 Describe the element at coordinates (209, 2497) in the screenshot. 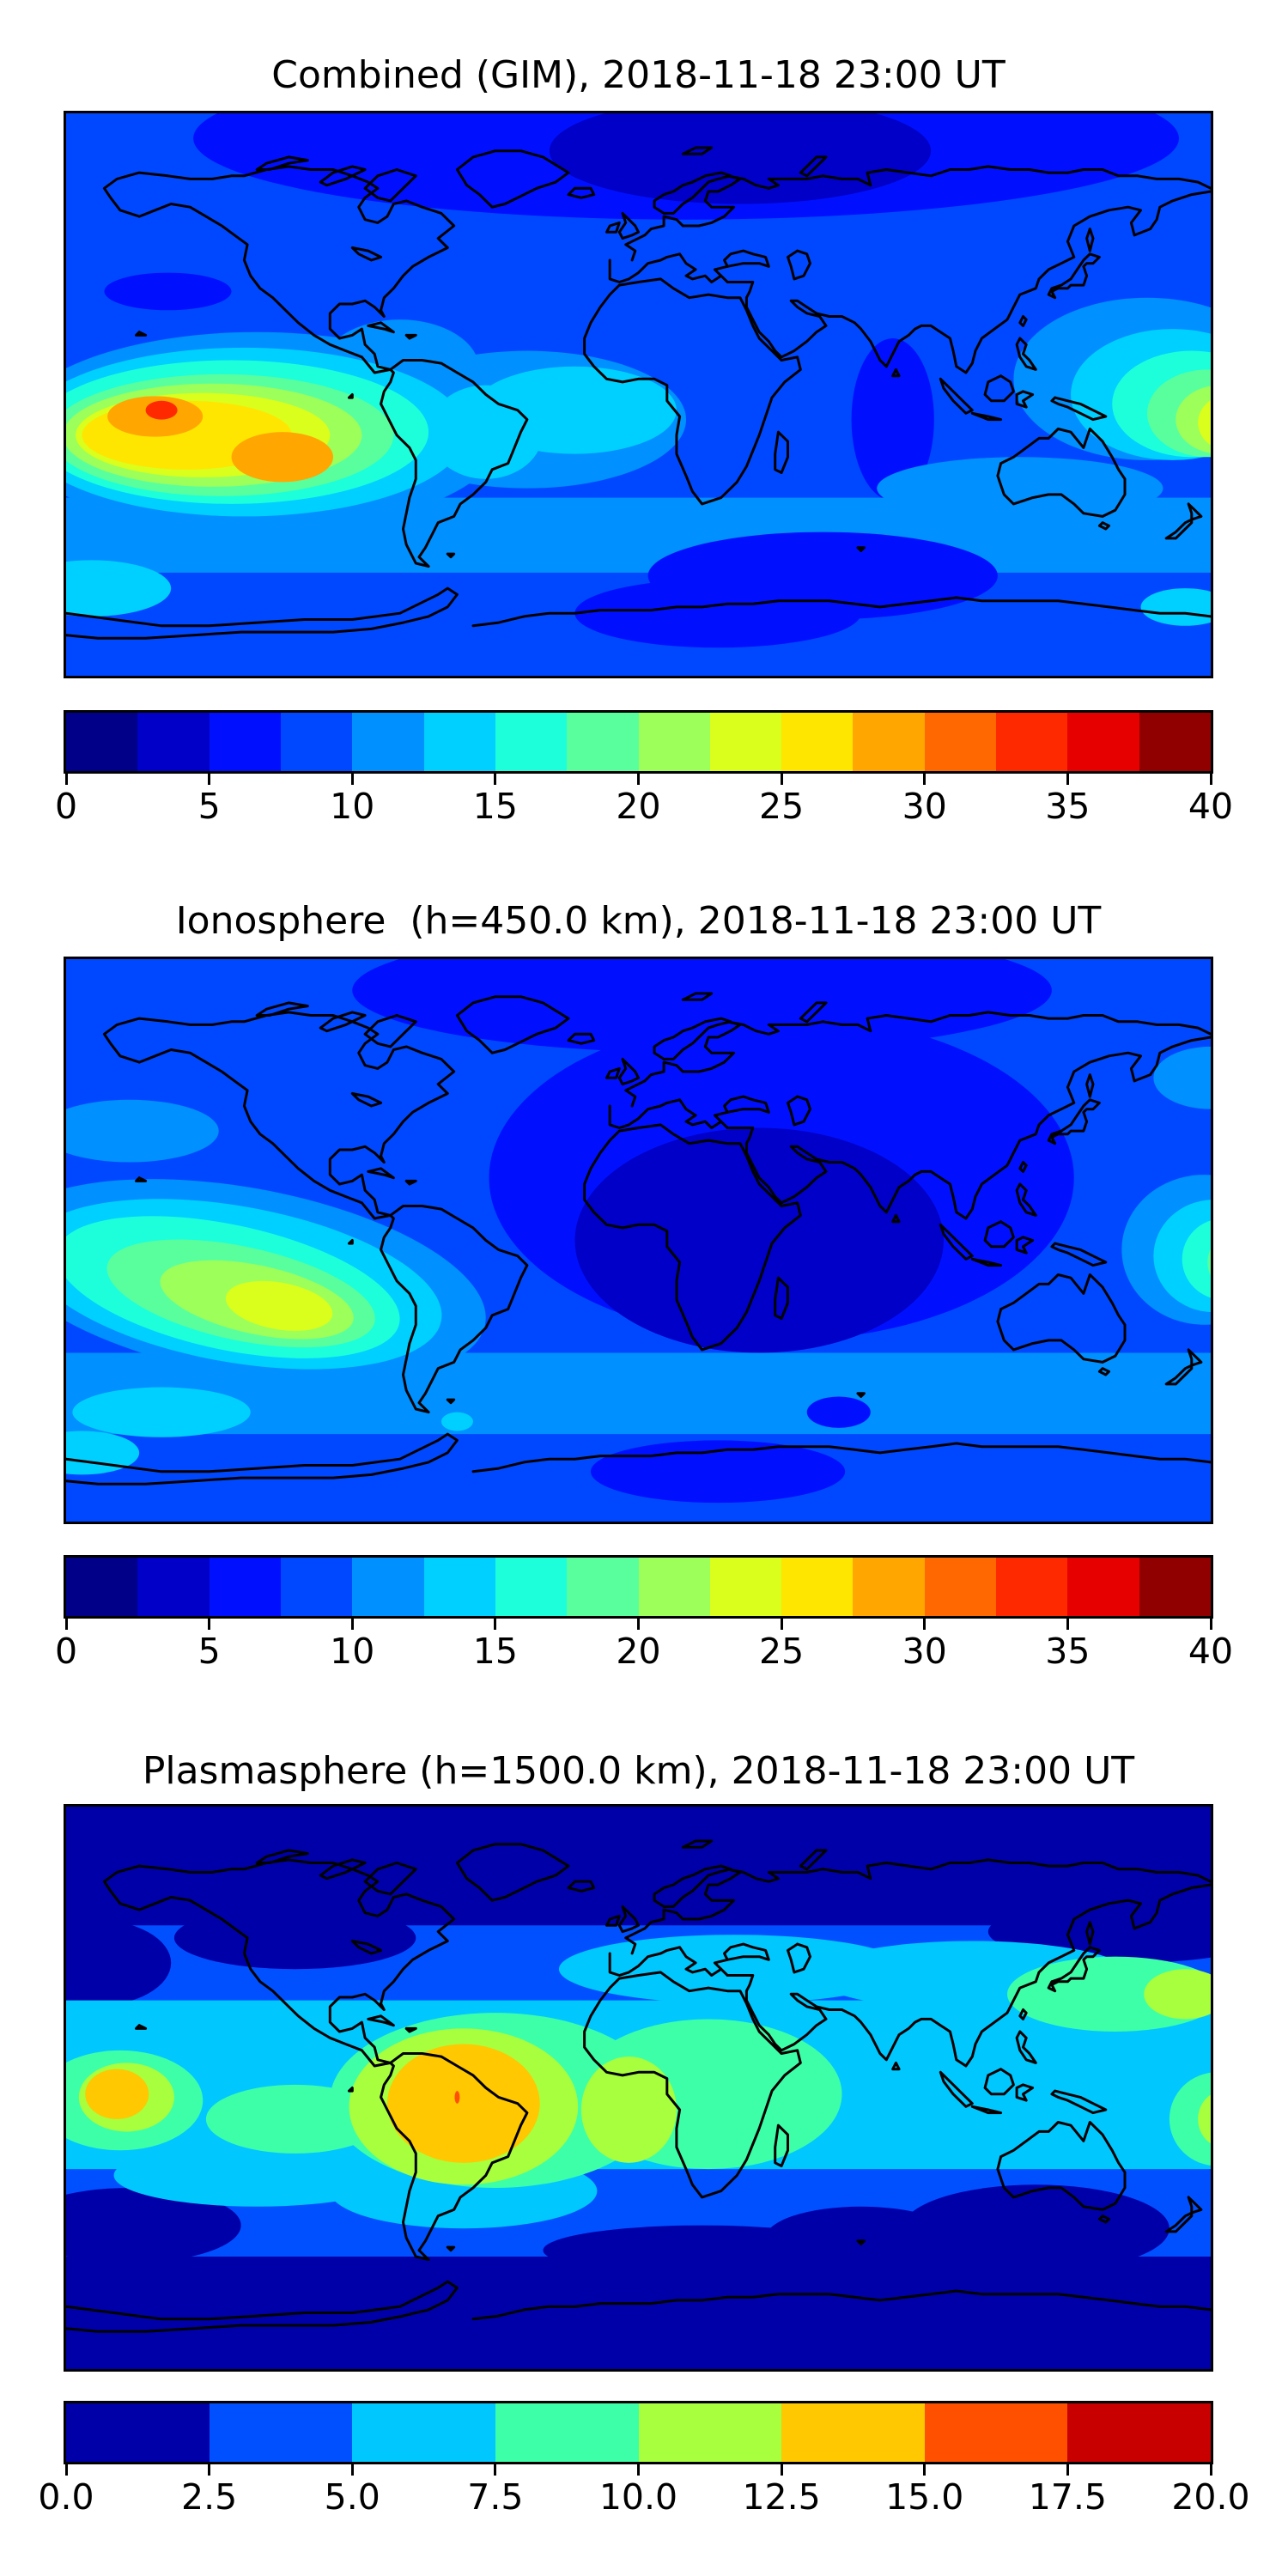

I see `colorbar-tick-label: 2.5` at that location.